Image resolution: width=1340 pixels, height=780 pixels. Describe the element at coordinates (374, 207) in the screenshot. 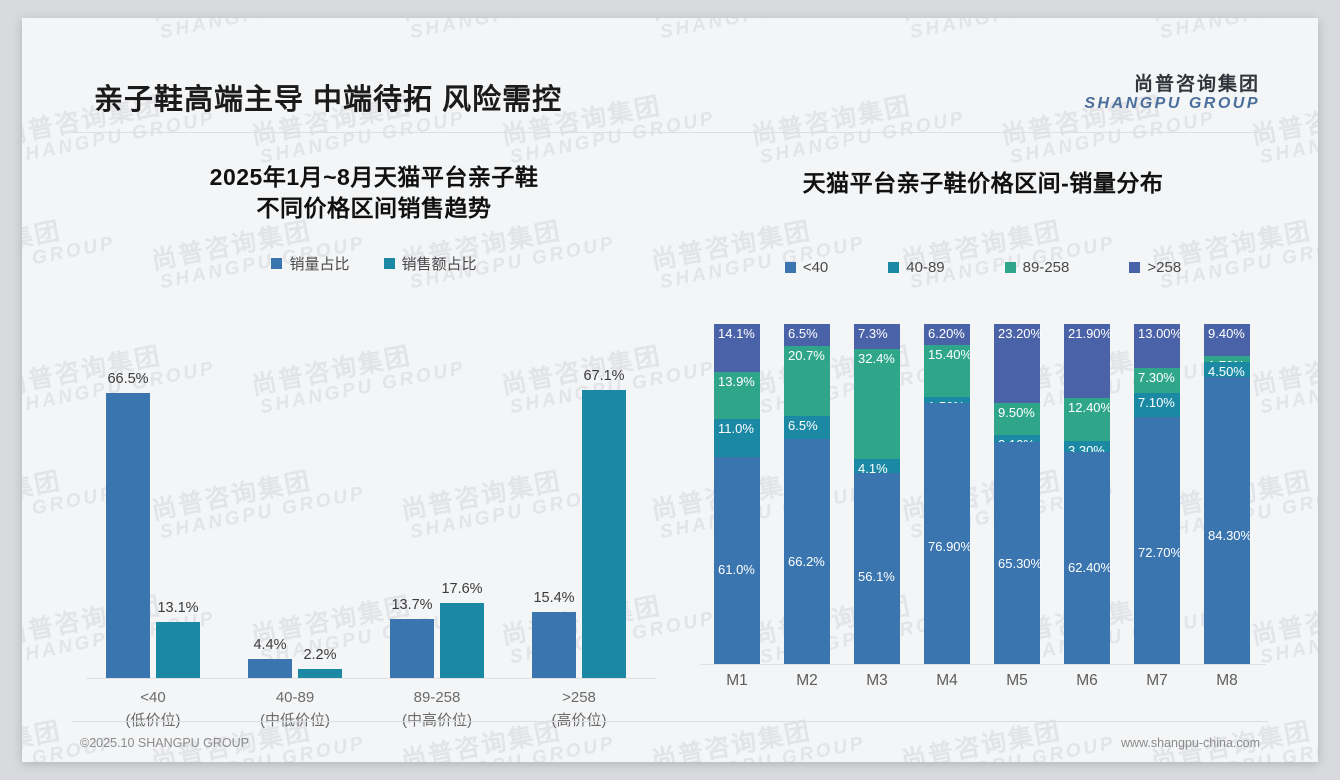

I see `left-chart-title-line2: 不同价格区间销售趋势` at that location.